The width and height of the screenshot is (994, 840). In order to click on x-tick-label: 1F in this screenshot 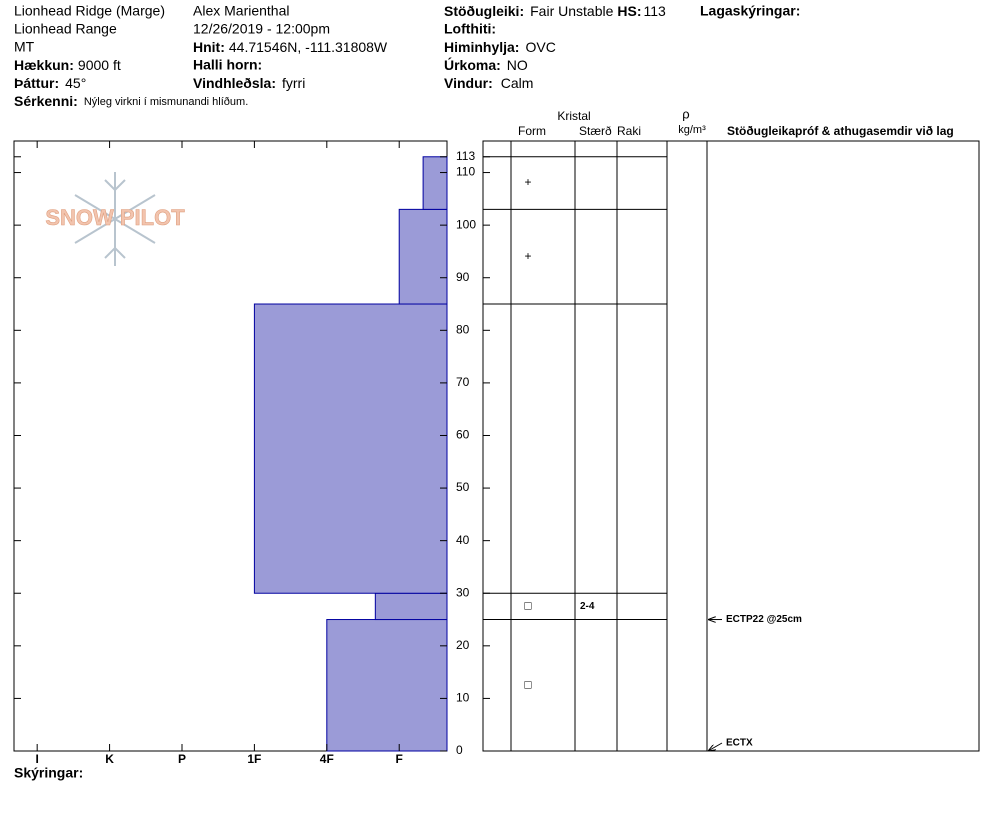, I will do `click(254, 759)`.